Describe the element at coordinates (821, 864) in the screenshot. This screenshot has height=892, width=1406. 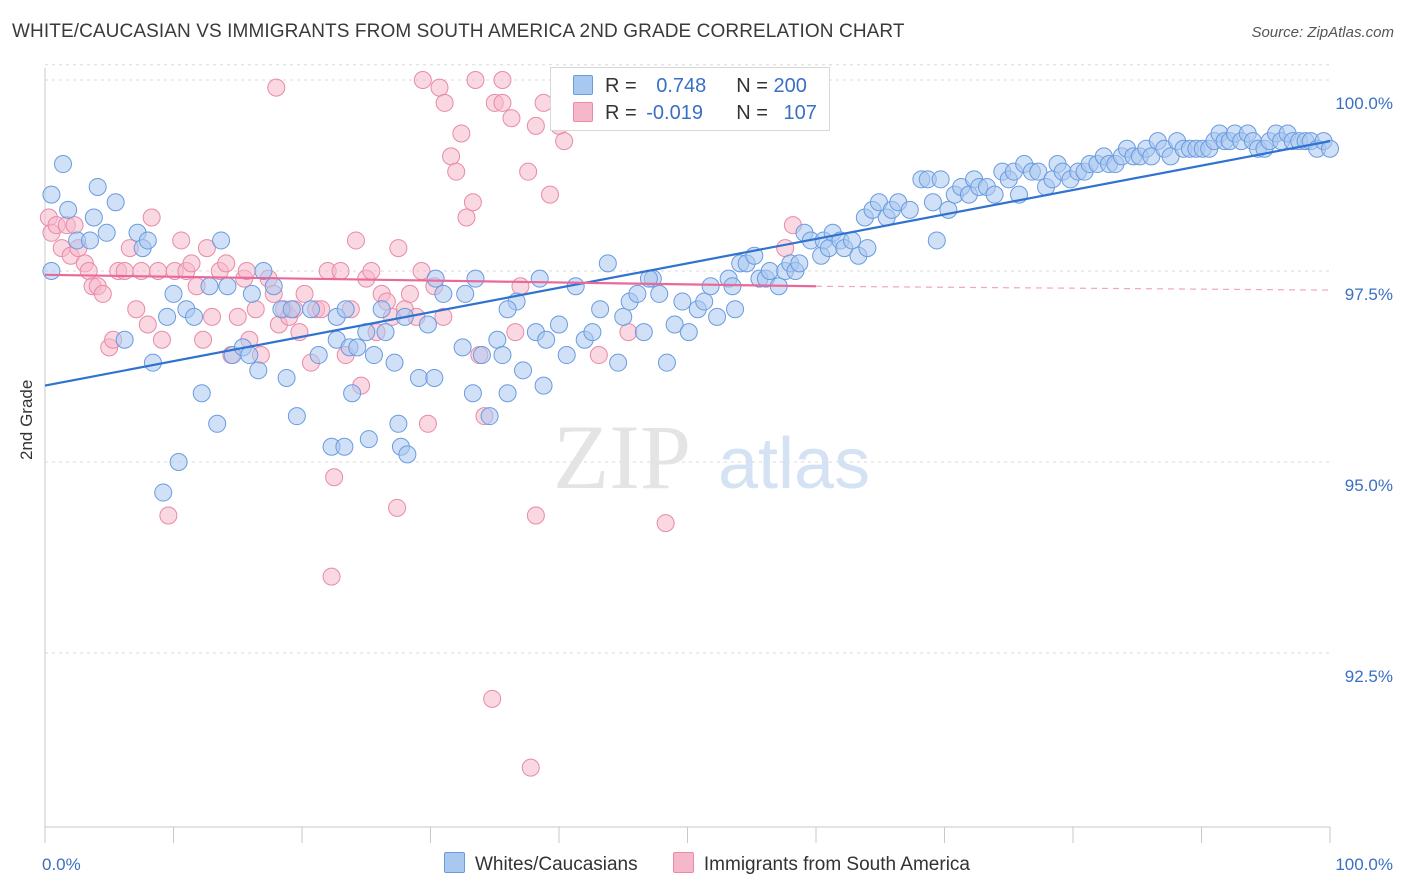
I see `legend-item-immigrants: Immigrants from South America` at that location.